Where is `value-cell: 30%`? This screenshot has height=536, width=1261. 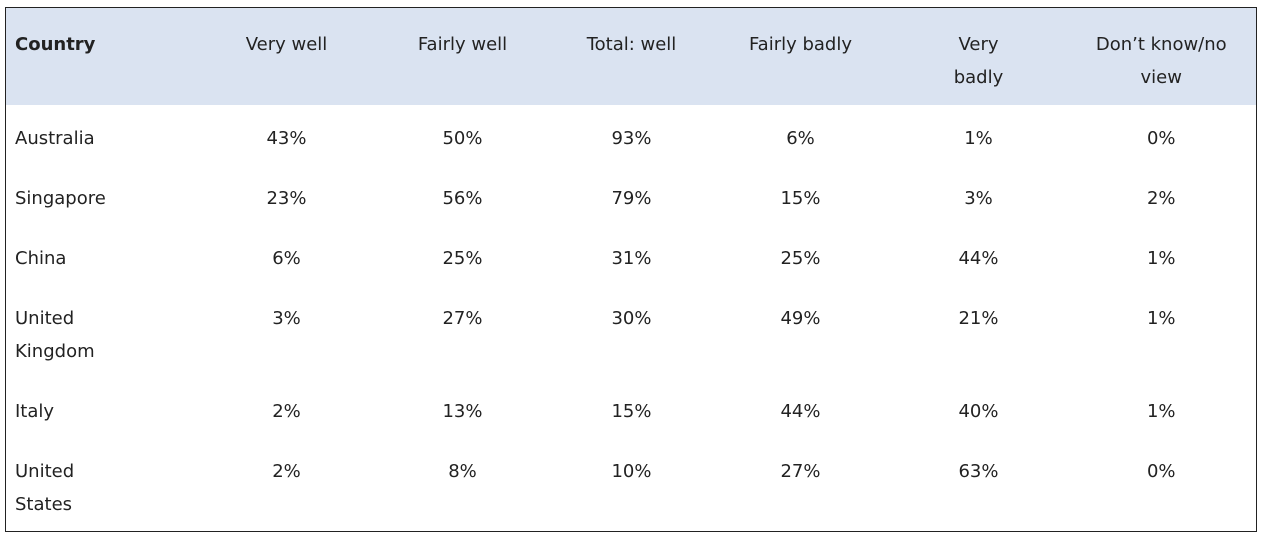
value-cell: 30% is located at coordinates (631, 318).